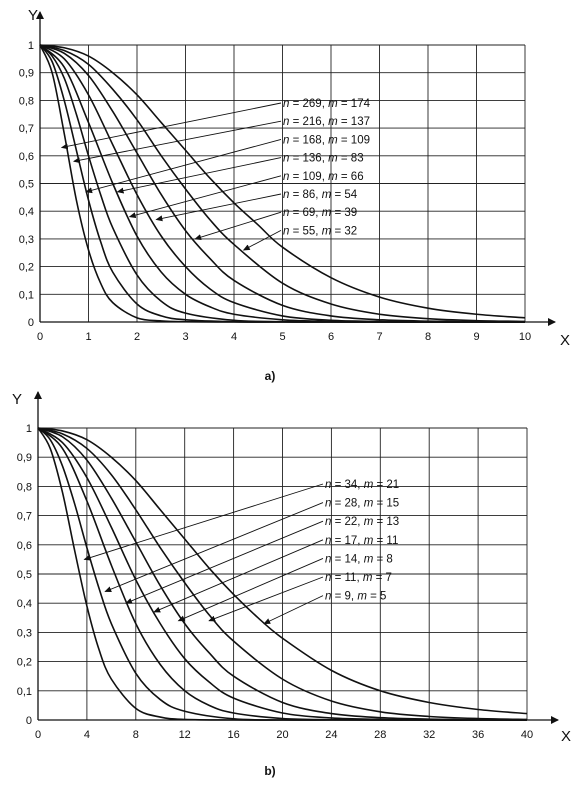  Describe the element at coordinates (323, 177) in the screenshot. I see `series-annotation: n = 109, m = 66` at that location.